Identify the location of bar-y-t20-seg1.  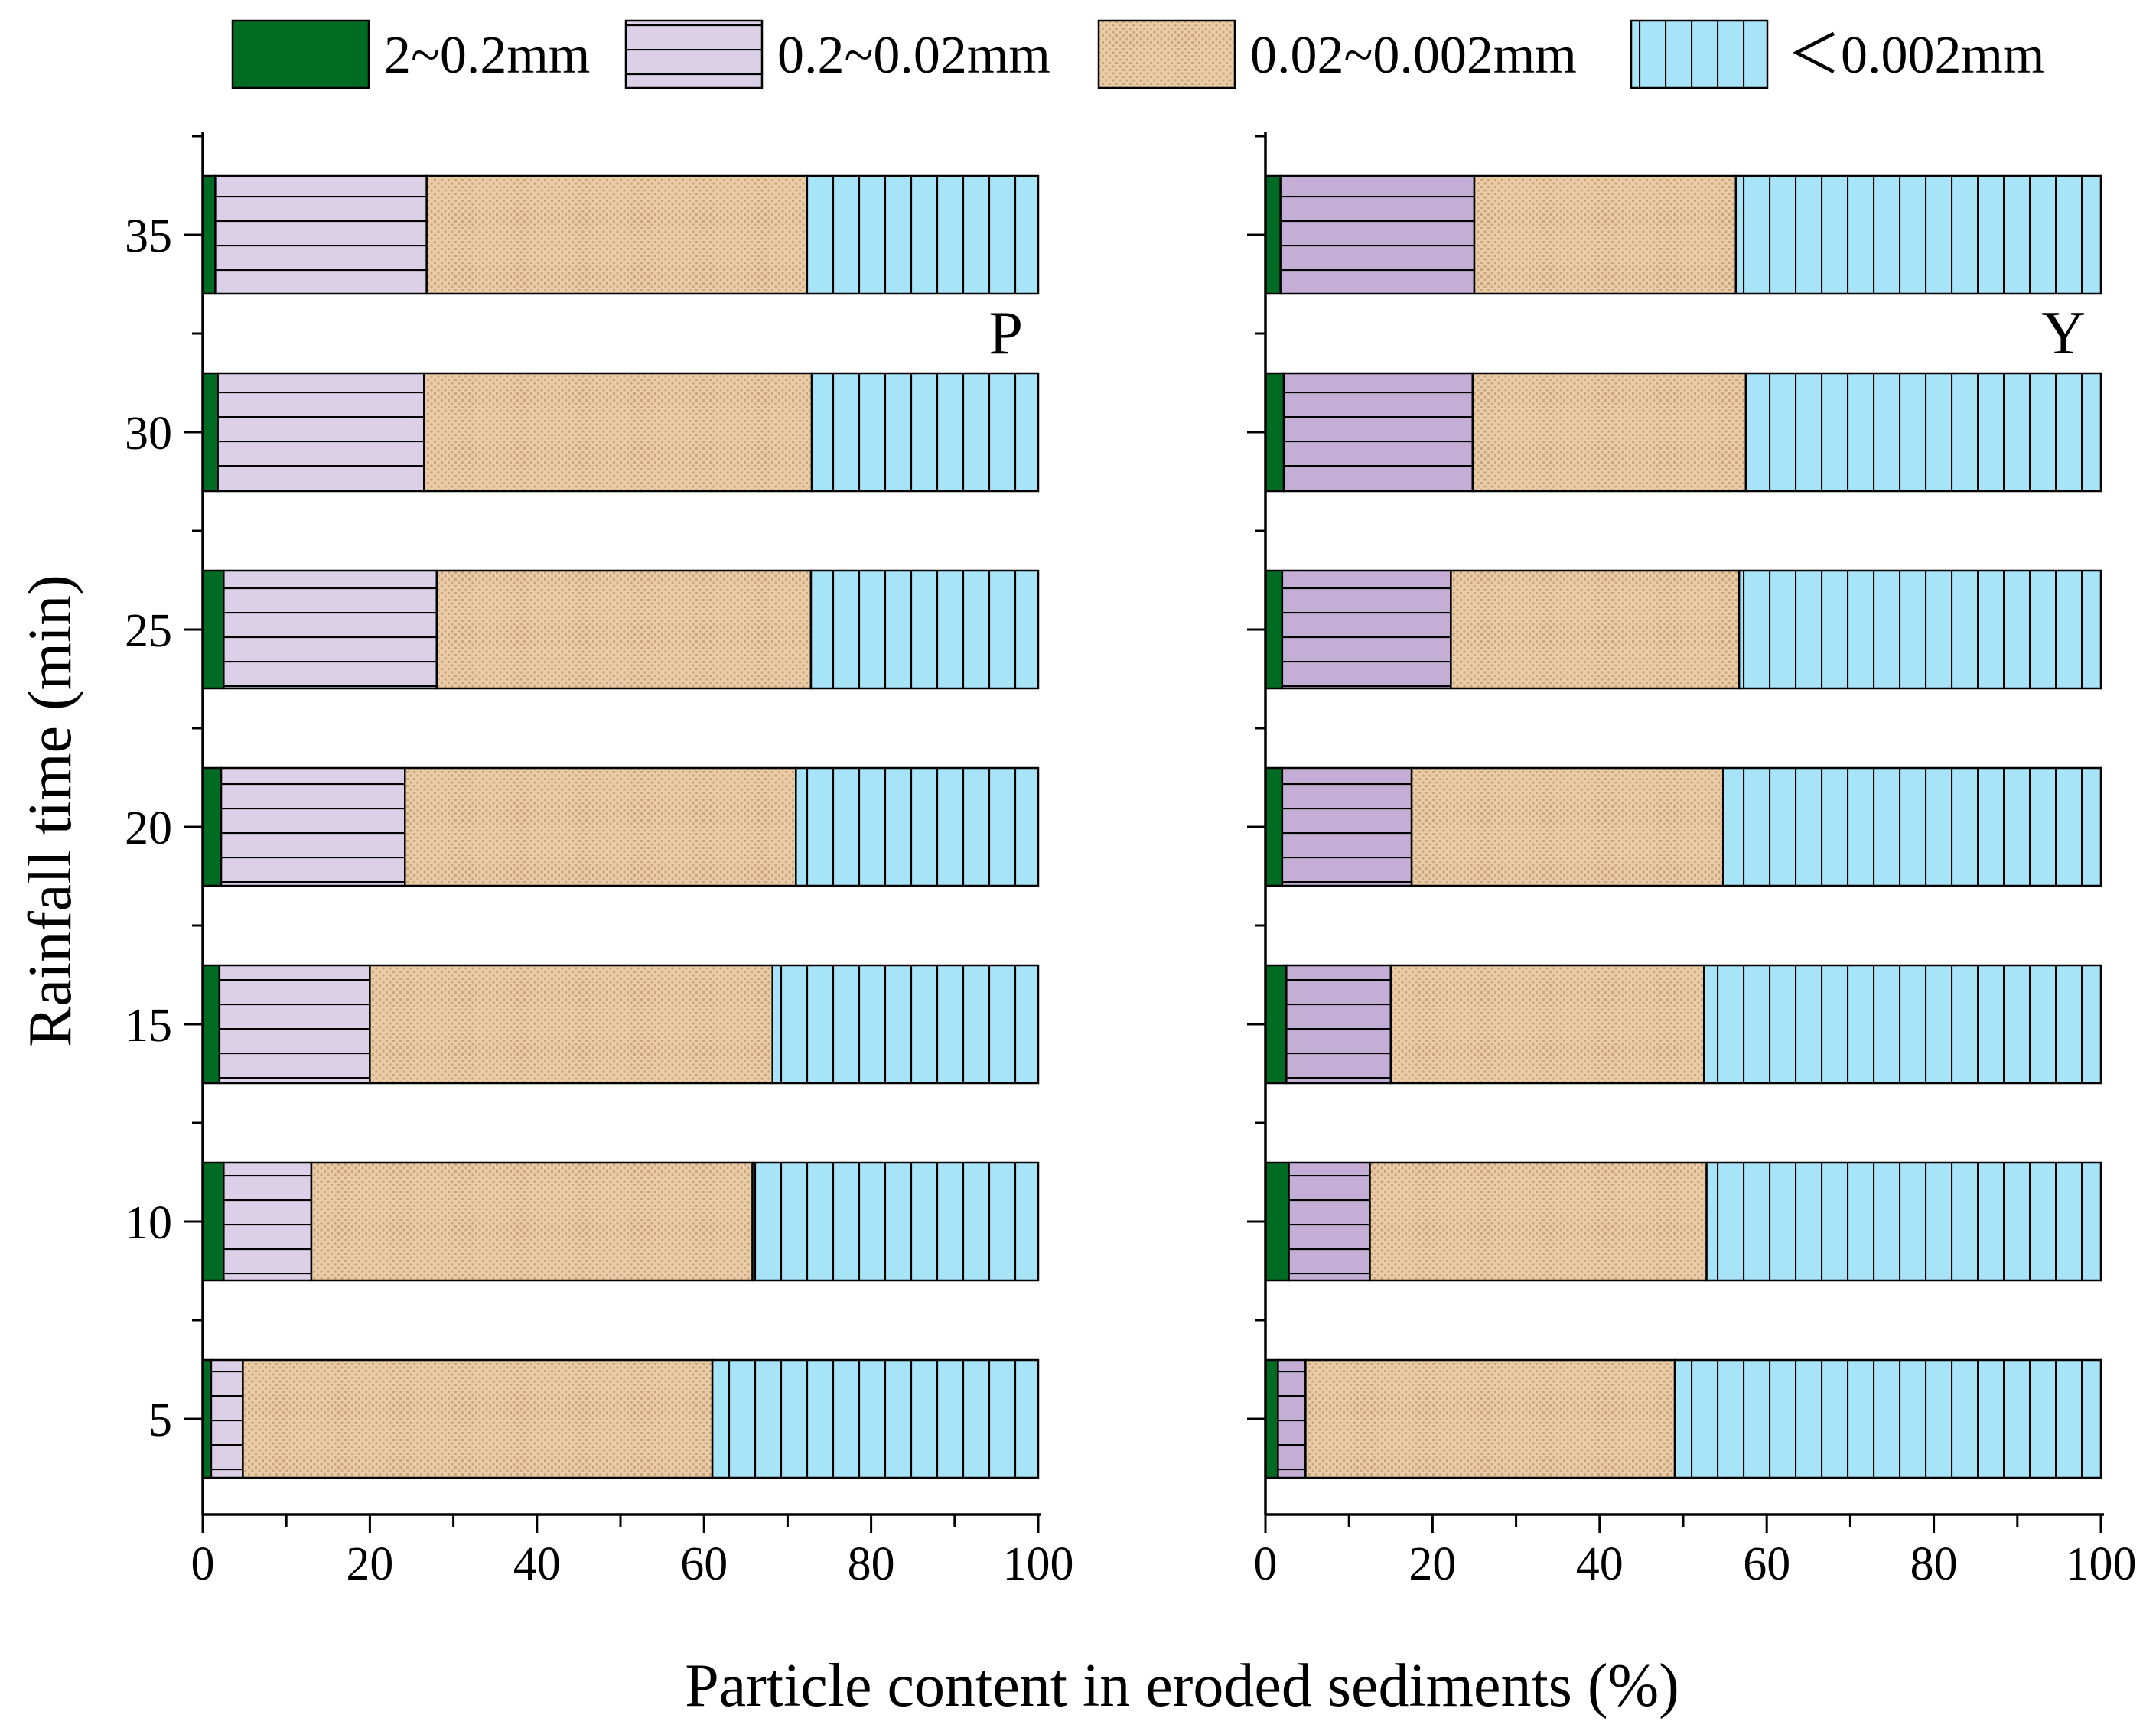
(1347, 826).